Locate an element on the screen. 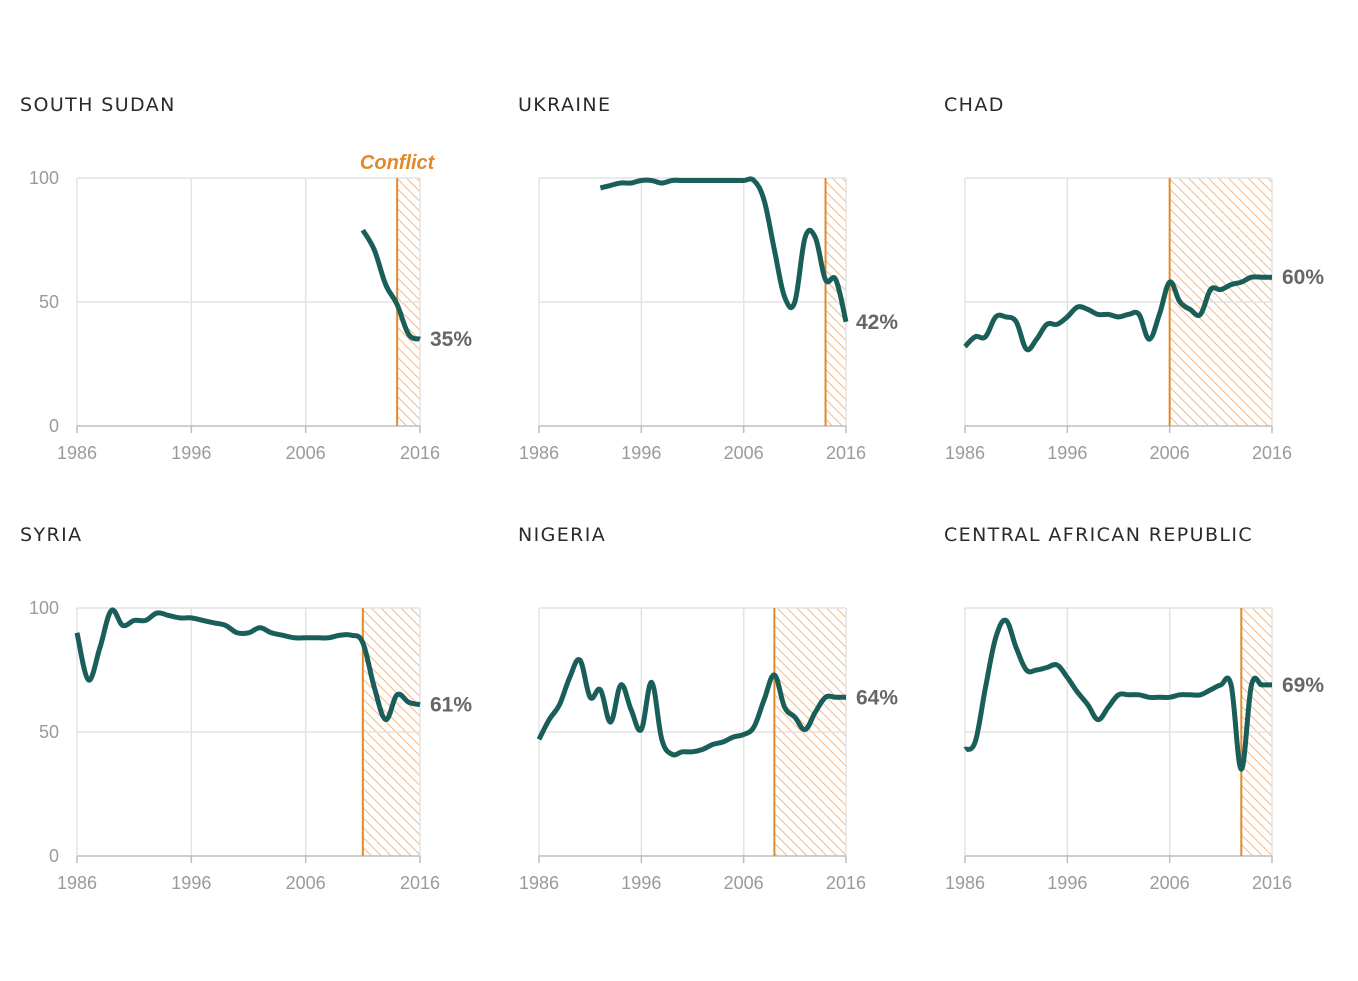  end-value-label: 35% is located at coordinates (451, 339).